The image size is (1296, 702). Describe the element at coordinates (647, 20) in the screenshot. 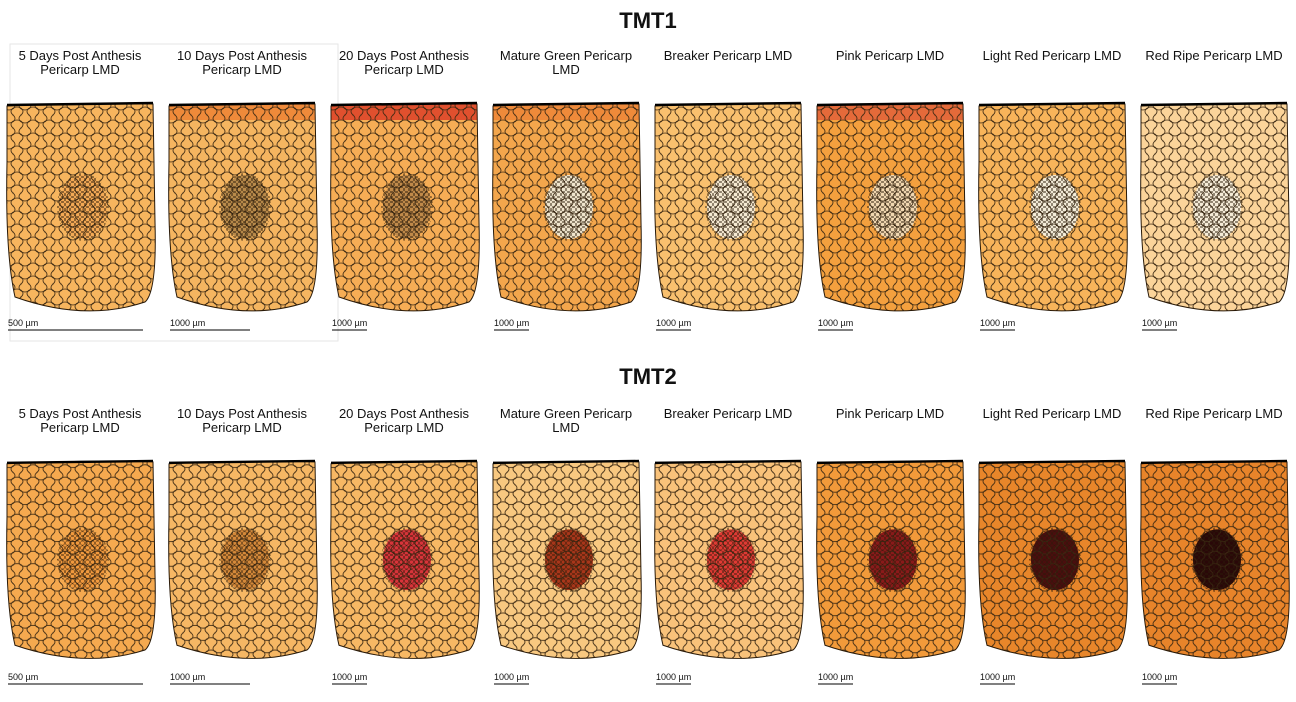

I see `section-title: TMT1` at that location.